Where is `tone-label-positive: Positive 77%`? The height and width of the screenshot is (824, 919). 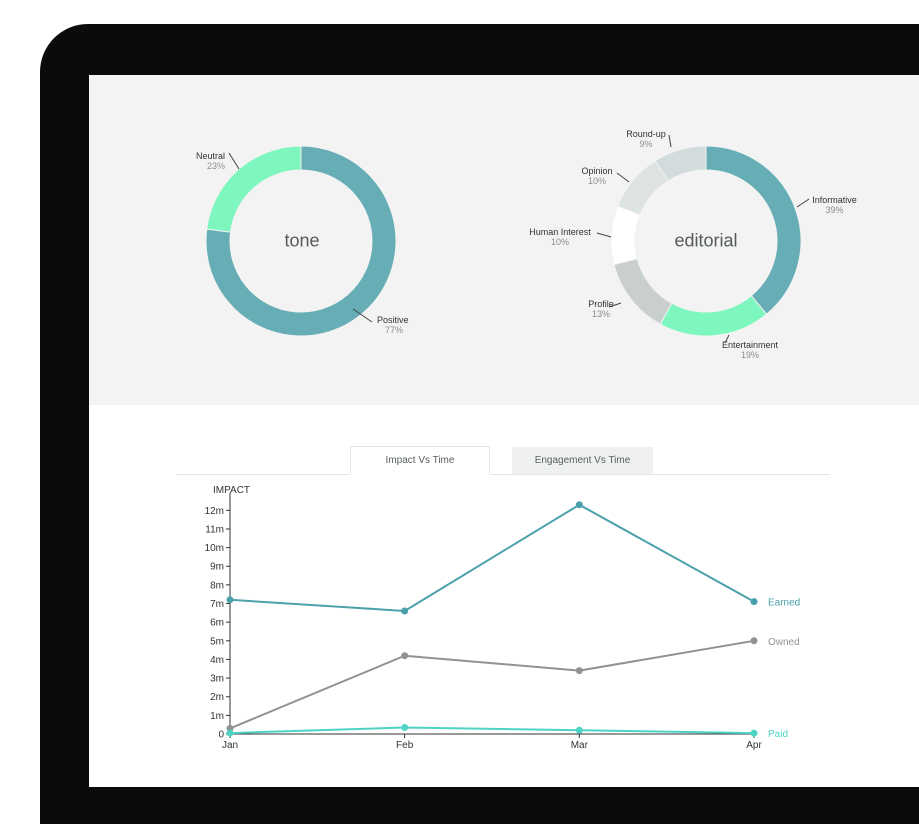 tone-label-positive: Positive 77% is located at coordinates (393, 325).